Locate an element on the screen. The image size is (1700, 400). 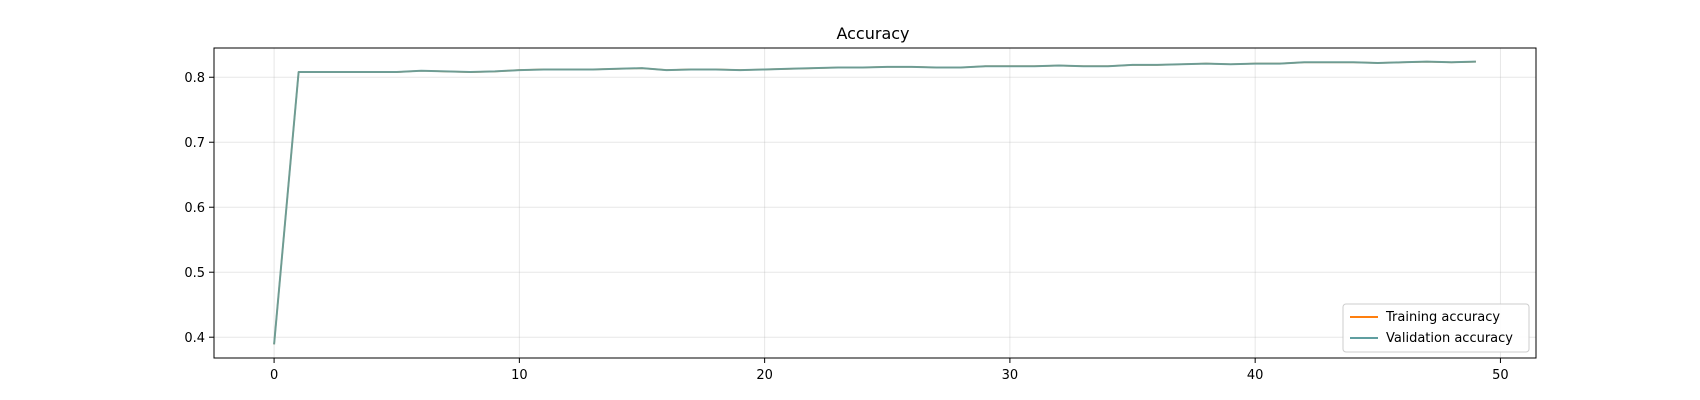
chart-title: Accuracy is located at coordinates (872, 33).